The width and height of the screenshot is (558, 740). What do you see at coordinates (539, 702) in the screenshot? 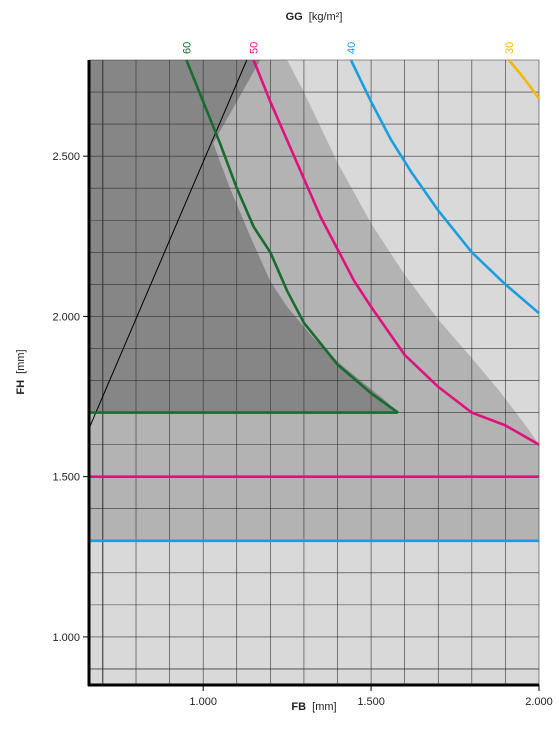
I see `x-tick-label: 2.000` at bounding box center [539, 702].